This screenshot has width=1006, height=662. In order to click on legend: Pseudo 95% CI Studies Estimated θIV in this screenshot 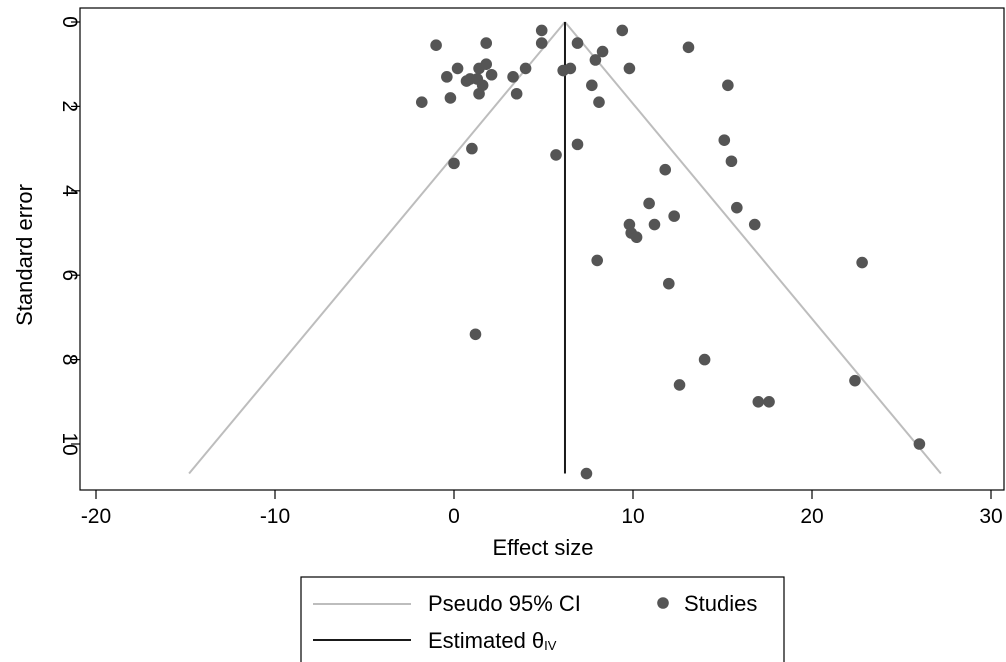, I will do `click(542, 619)`.